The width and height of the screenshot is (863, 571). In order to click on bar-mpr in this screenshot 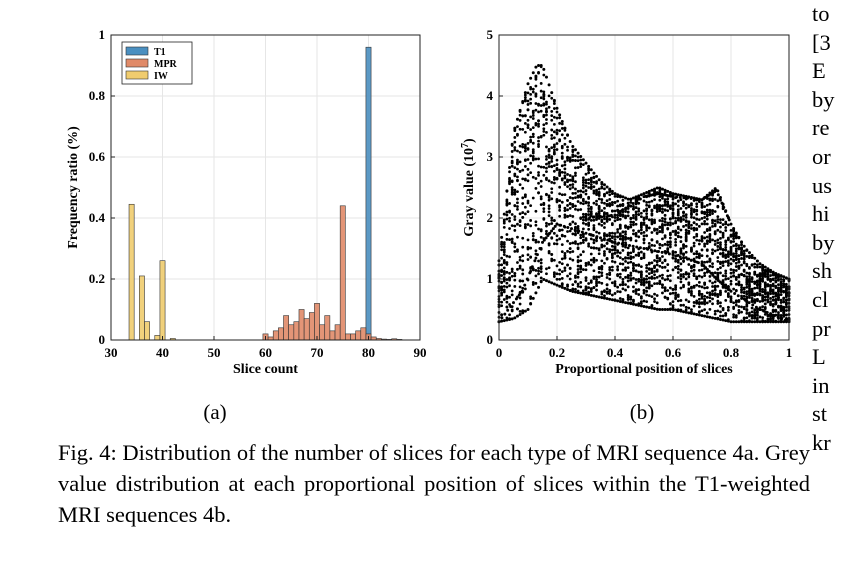, I will do `click(317, 322)`.